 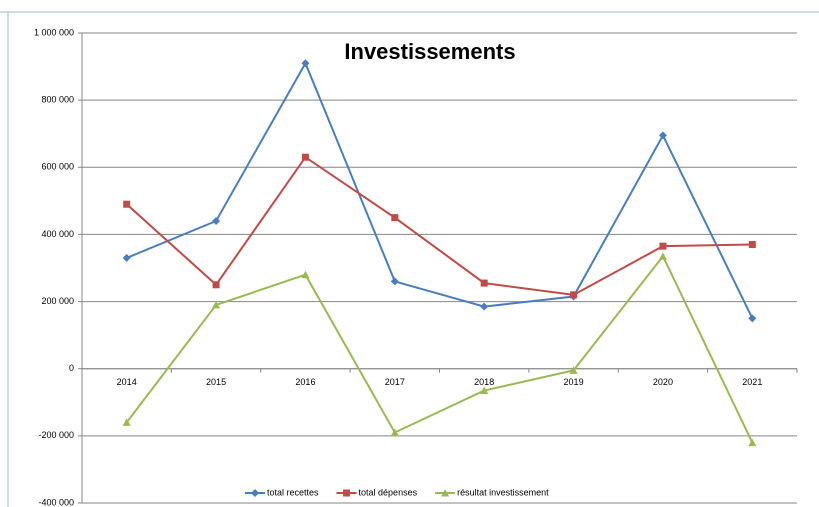 I want to click on y-tick-label: 1 000 000, so click(x=54, y=32).